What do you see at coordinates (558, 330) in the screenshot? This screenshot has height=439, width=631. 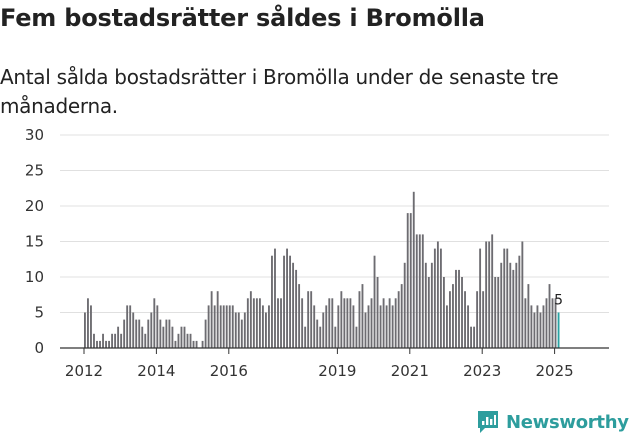 I see `bar-highlight` at bounding box center [558, 330].